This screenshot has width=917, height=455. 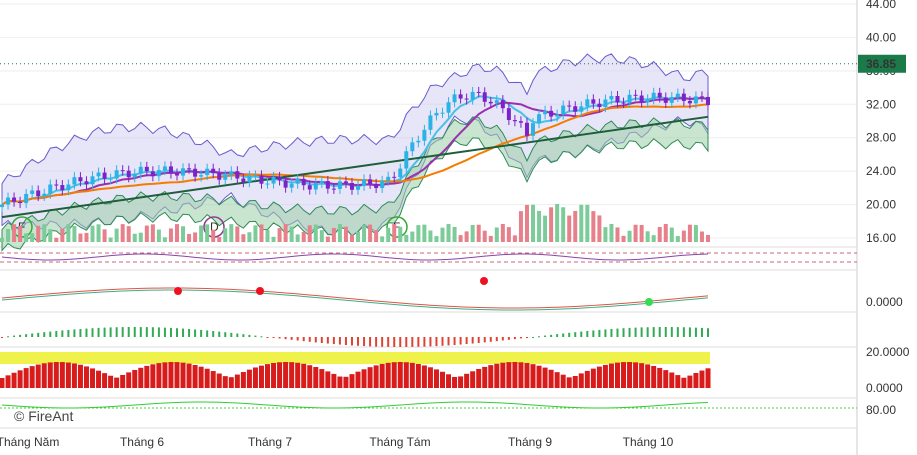 I want to click on time-axis-label: Tháng 6, so click(x=142, y=442).